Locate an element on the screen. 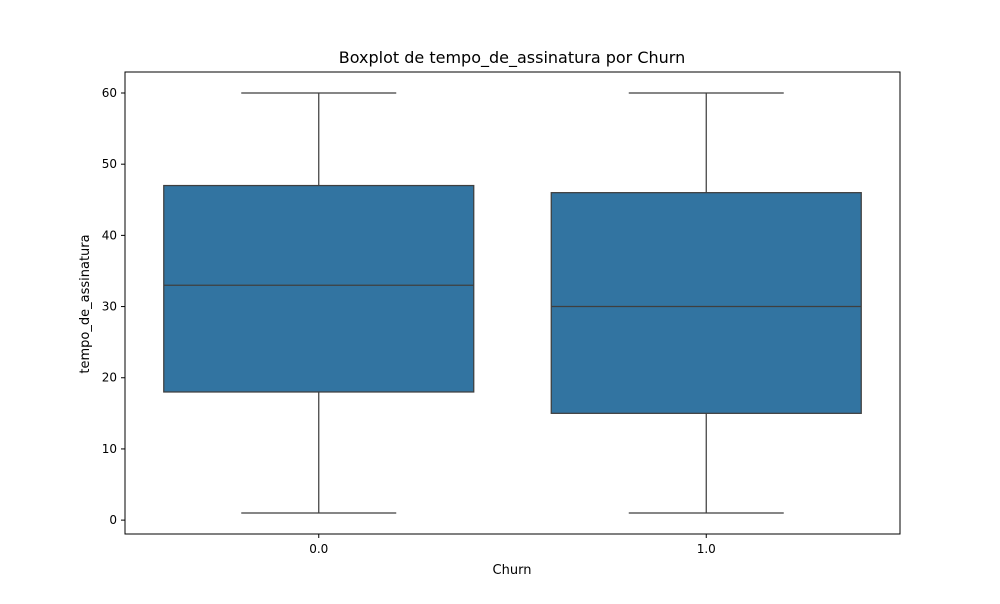 Image resolution: width=1000 pixels, height=604 pixels. y-tick-label: 40 is located at coordinates (109, 235).